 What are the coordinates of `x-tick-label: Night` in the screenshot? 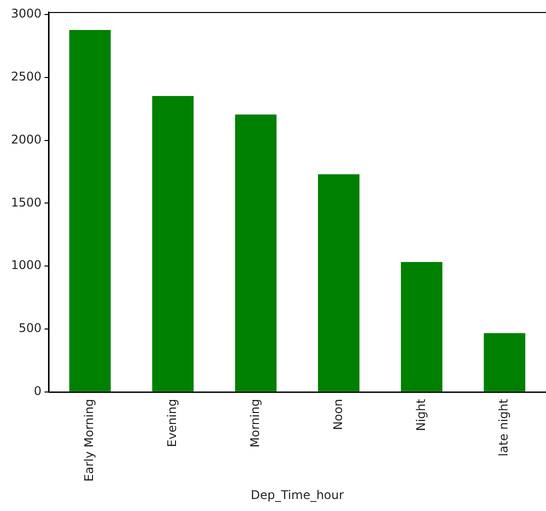 It's located at (421, 415).